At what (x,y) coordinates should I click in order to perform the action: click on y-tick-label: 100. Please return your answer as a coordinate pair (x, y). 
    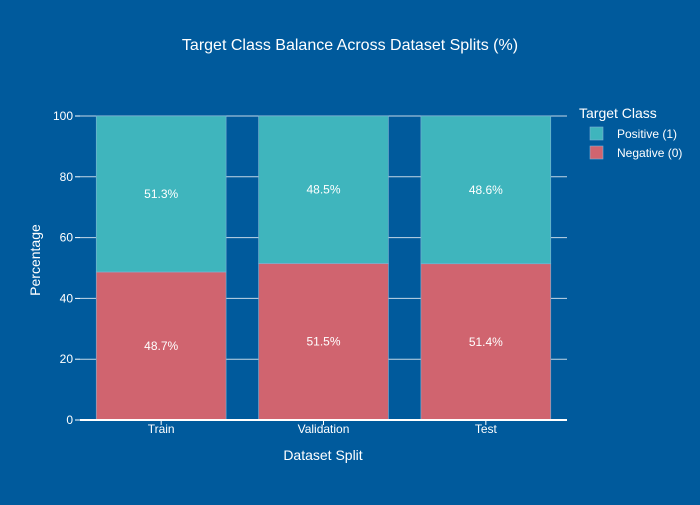
    Looking at the image, I should click on (63, 116).